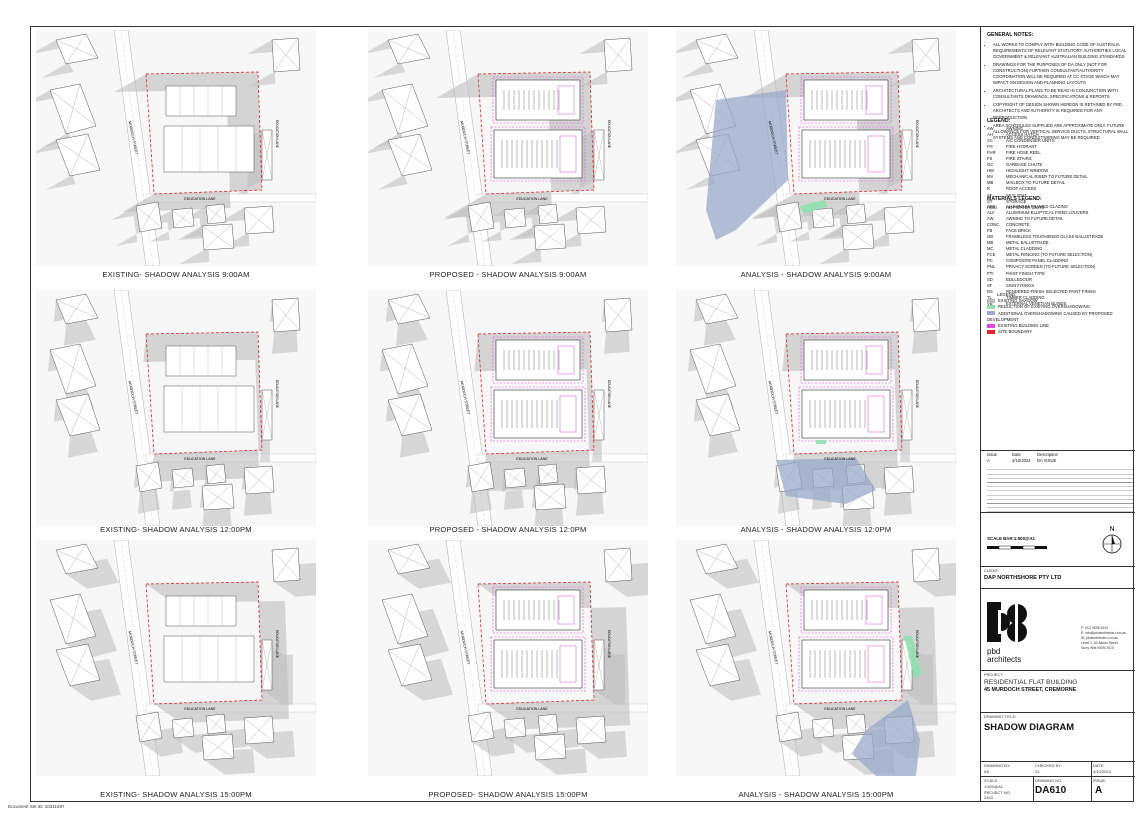 The image size is (1144, 820). Describe the element at coordinates (990, 291) in the screenshot. I see `legend-code: RS` at that location.